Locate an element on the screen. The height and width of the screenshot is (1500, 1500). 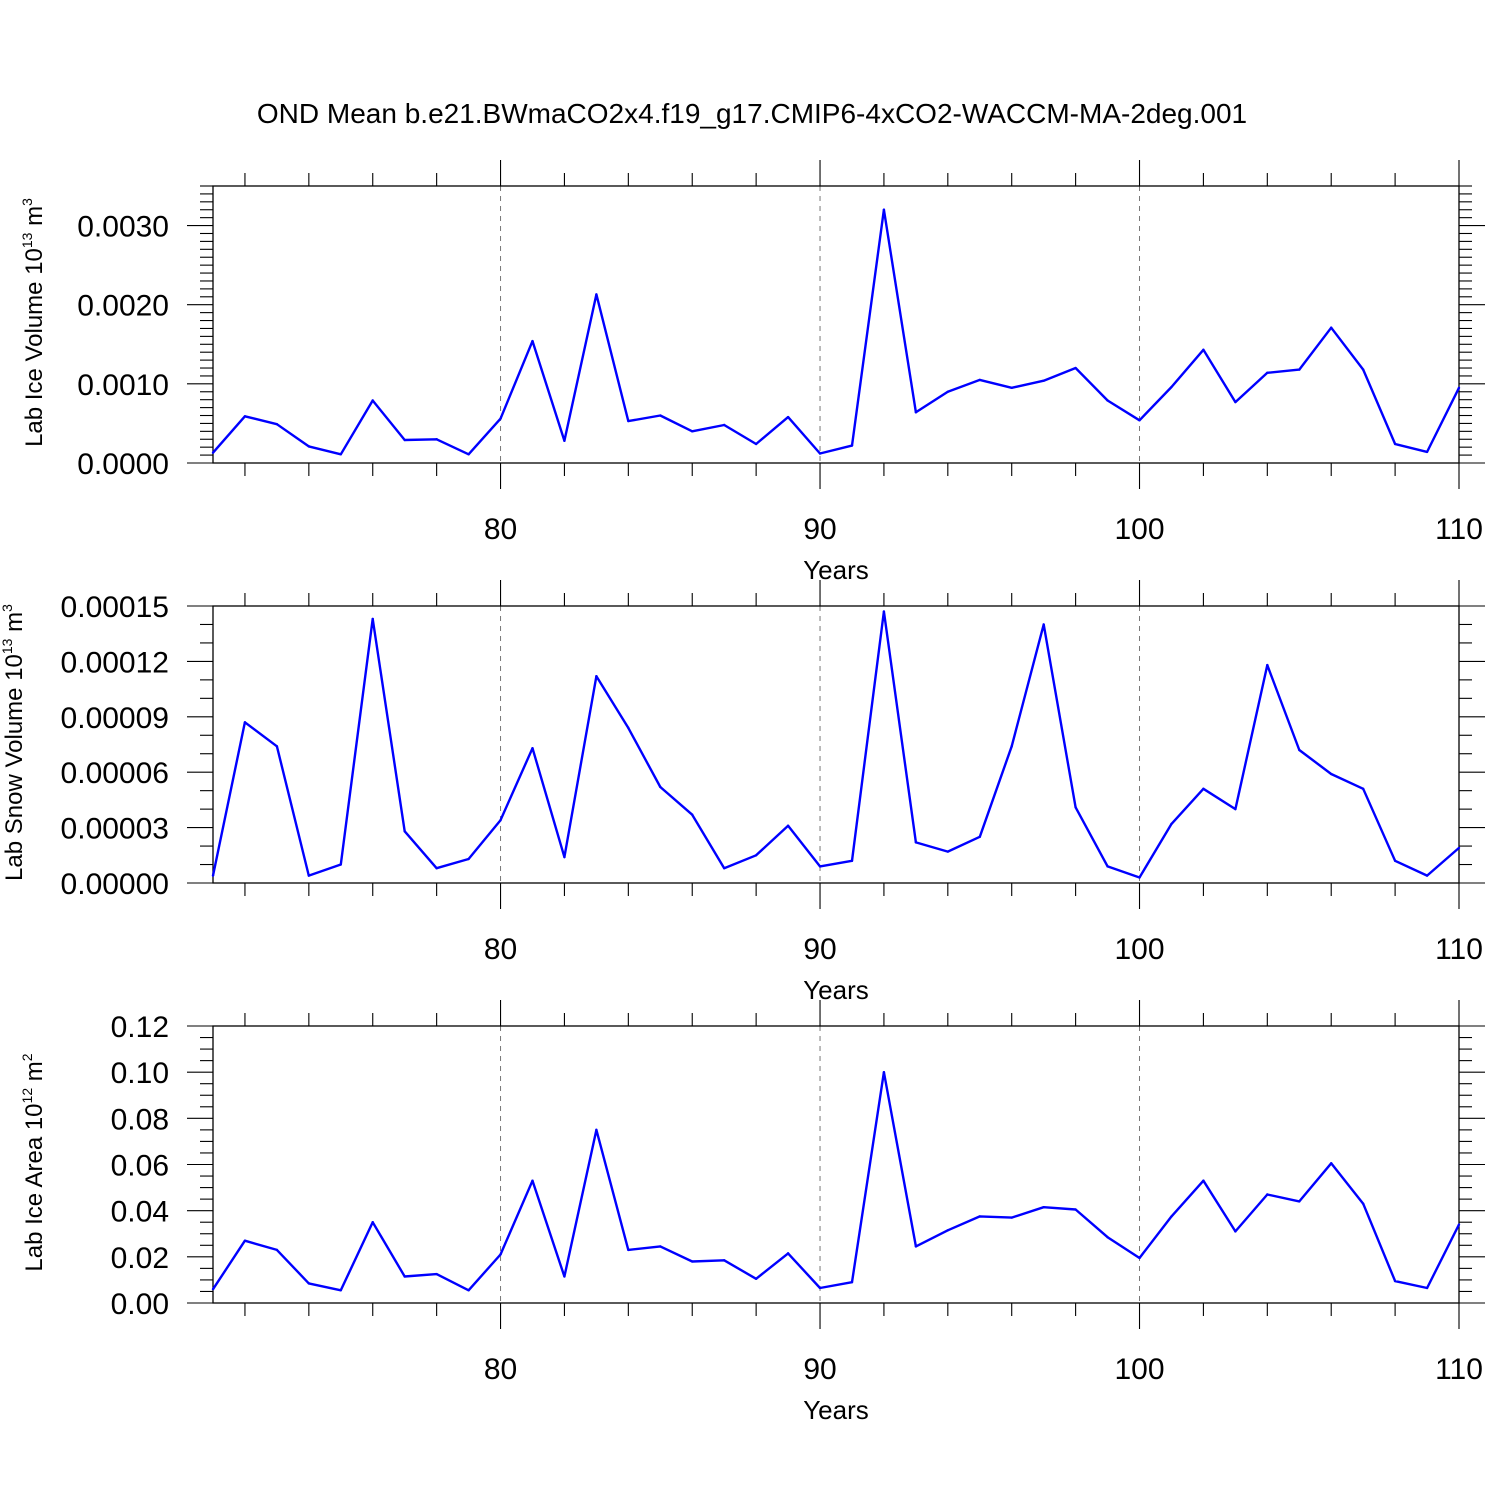
y-axis-label-main: Lab Snow Volume 10 is located at coordinates (14, 767).